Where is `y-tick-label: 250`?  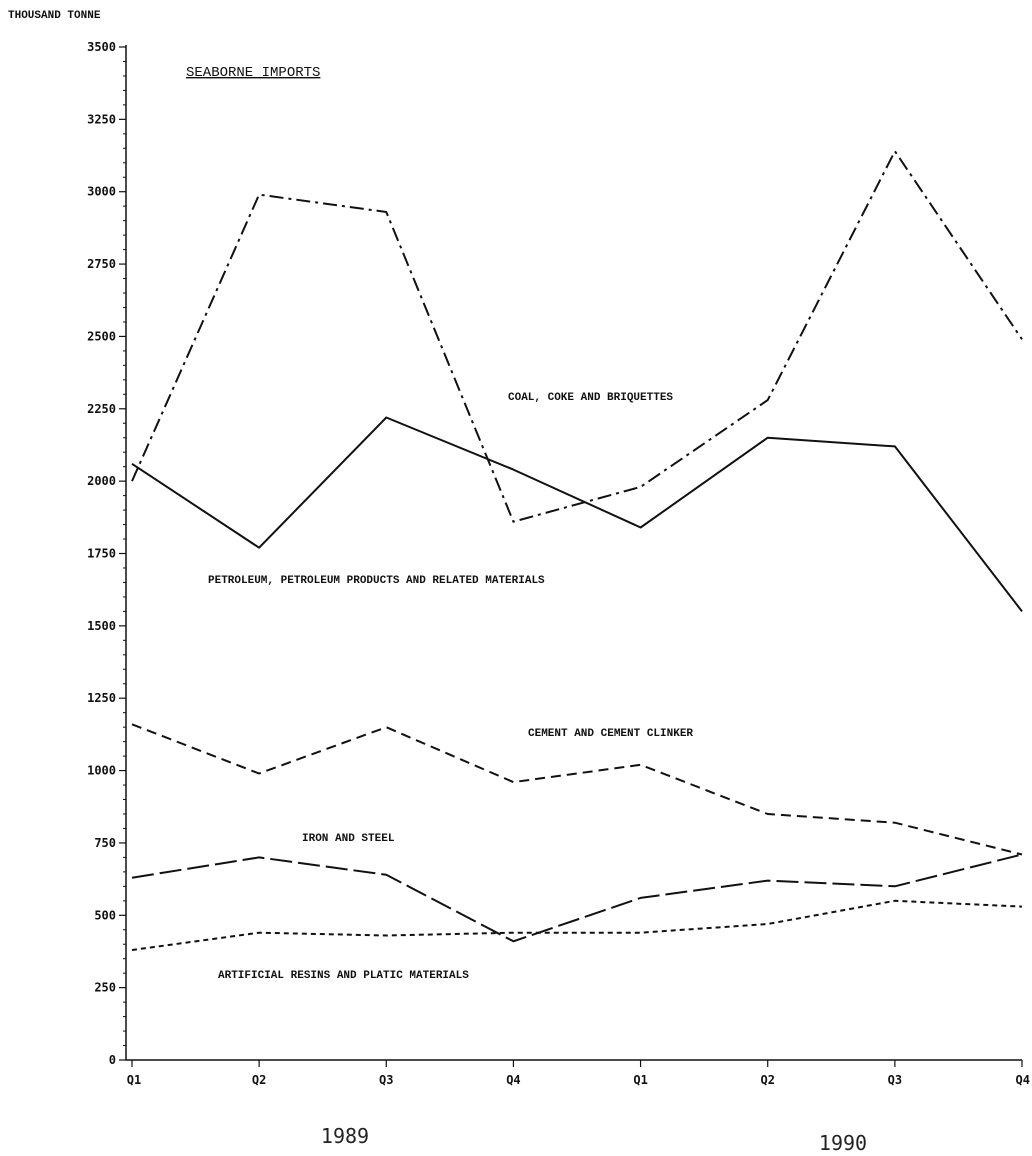
y-tick-label: 250 is located at coordinates (105, 988).